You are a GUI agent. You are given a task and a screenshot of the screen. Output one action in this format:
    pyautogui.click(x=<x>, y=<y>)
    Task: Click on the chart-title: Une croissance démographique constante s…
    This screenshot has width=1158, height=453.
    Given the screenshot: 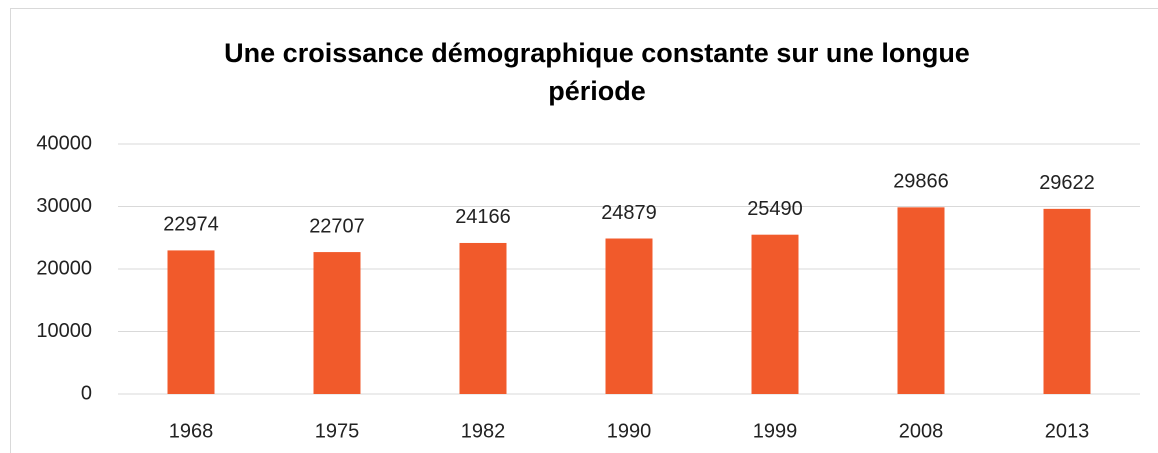 What is the action you would take?
    pyautogui.click(x=597, y=72)
    